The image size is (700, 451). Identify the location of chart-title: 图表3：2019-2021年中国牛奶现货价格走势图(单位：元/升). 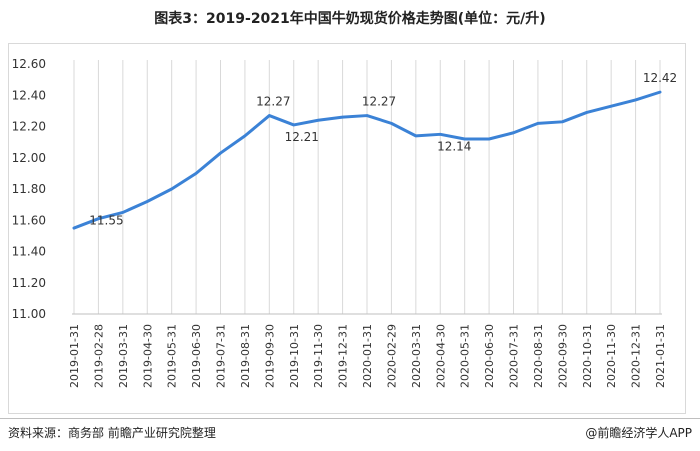
(350, 19).